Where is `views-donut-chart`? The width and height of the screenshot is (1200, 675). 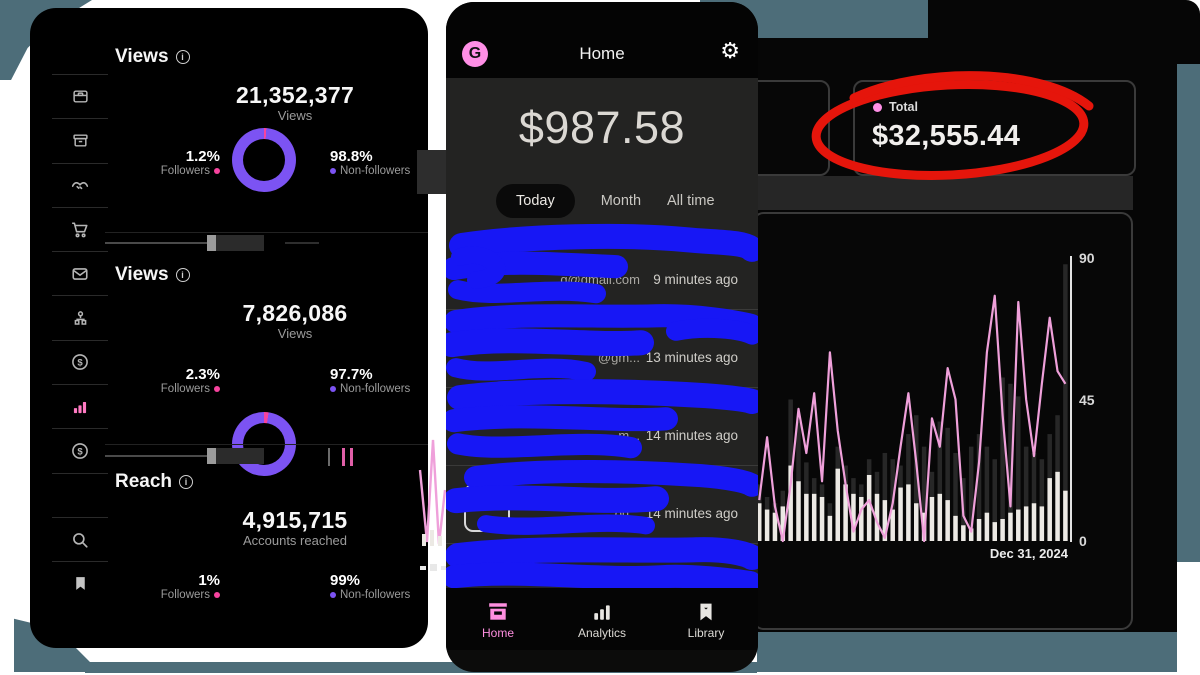 views-donut-chart is located at coordinates (264, 160).